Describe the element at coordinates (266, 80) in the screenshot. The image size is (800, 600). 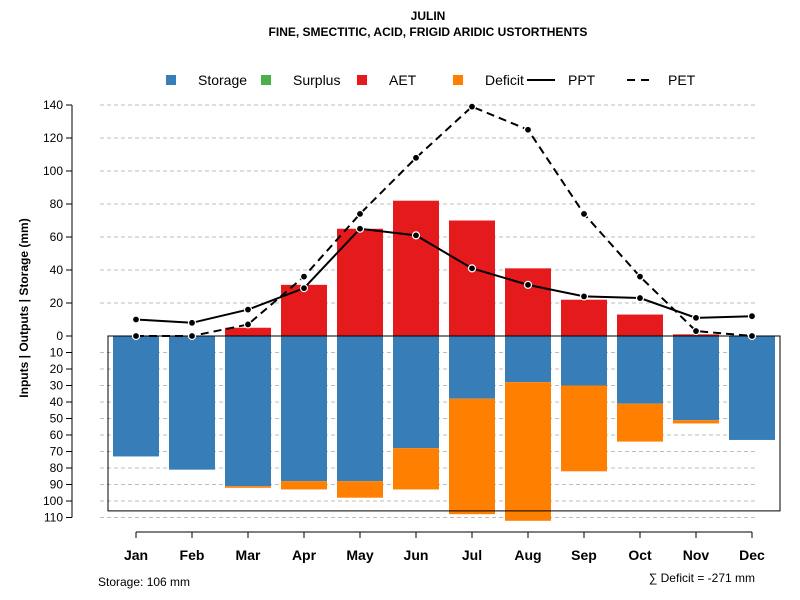
I see `surplus-legend-swatch` at that location.